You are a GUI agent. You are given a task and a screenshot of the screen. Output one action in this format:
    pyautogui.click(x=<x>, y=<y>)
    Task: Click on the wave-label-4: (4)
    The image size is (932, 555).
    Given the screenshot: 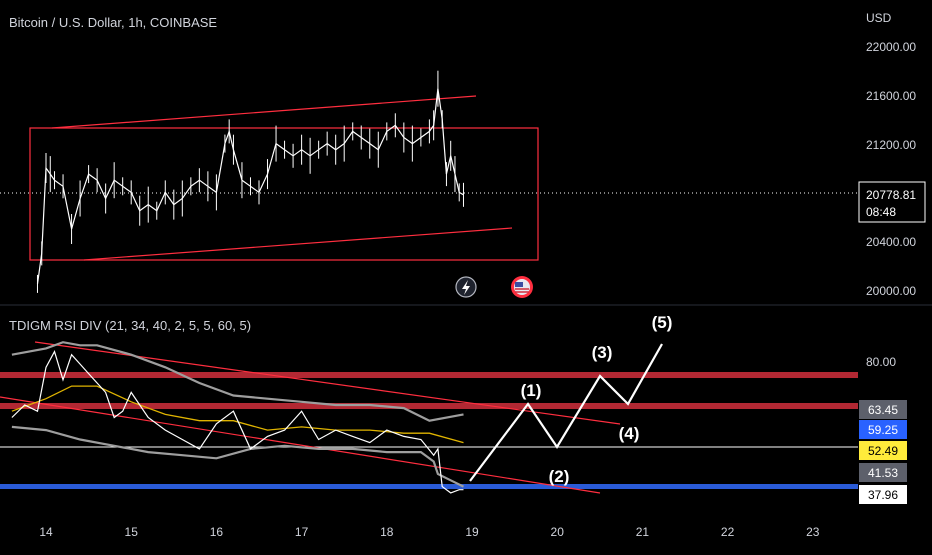 What is the action you would take?
    pyautogui.click(x=629, y=433)
    